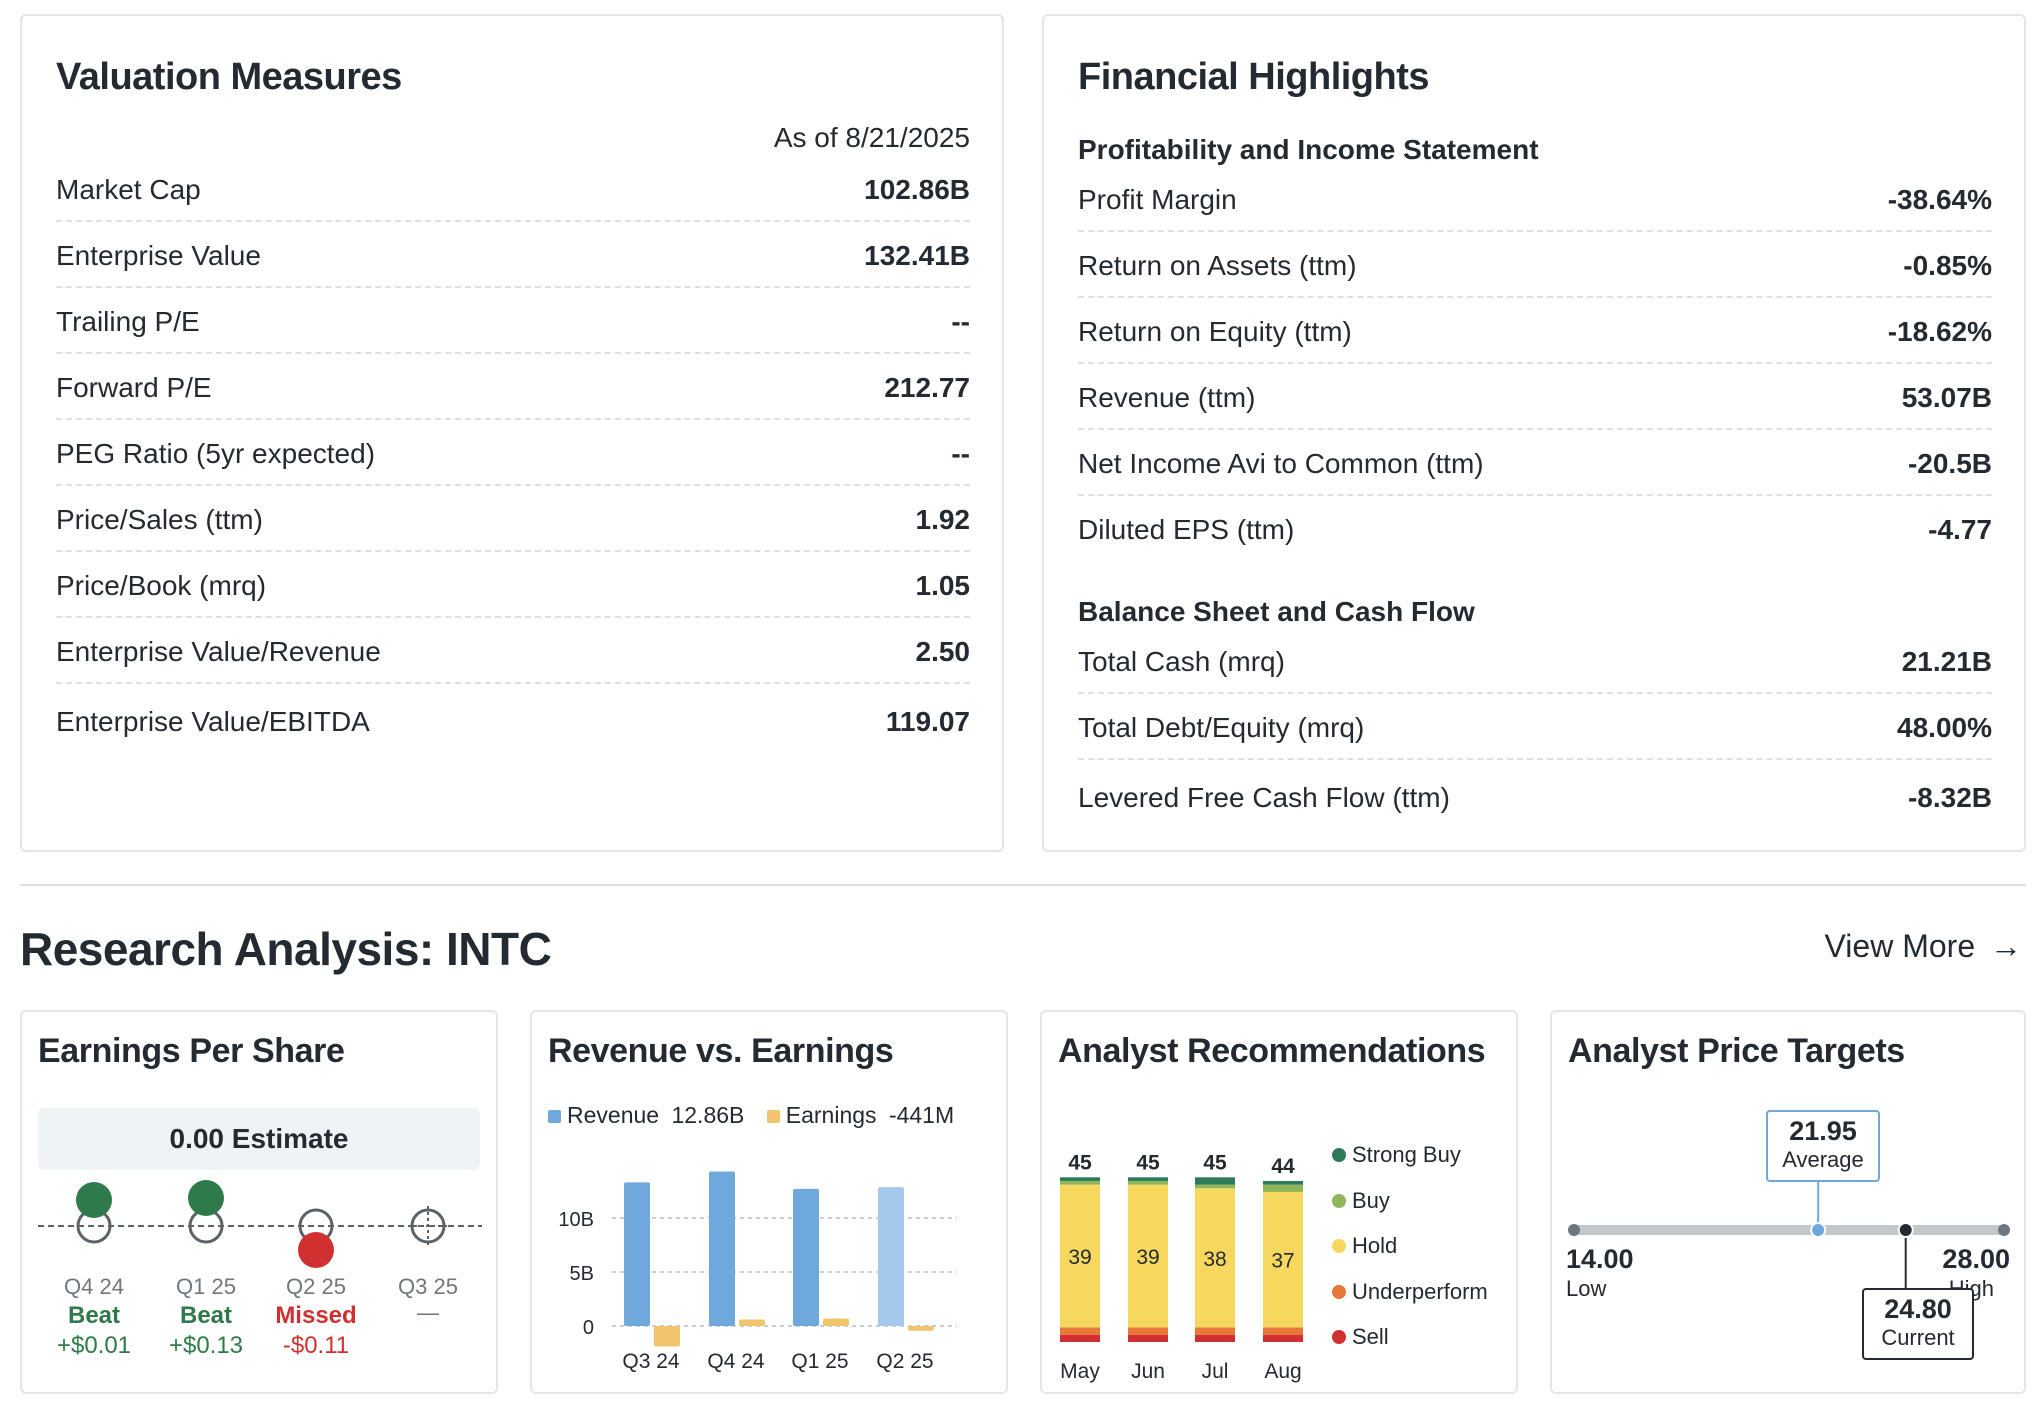  What do you see at coordinates (94, 1317) in the screenshot?
I see `eps-quarter: Q4 24 Beat +$0.01` at bounding box center [94, 1317].